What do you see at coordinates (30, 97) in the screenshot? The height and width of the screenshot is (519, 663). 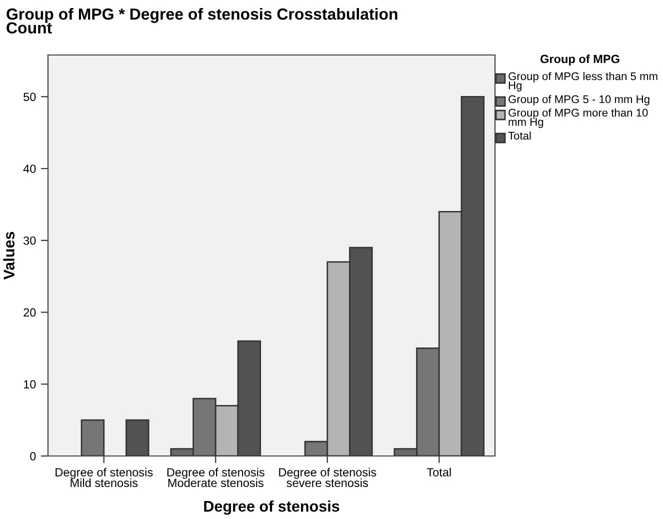 I see `y-tick-label: 50` at bounding box center [30, 97].